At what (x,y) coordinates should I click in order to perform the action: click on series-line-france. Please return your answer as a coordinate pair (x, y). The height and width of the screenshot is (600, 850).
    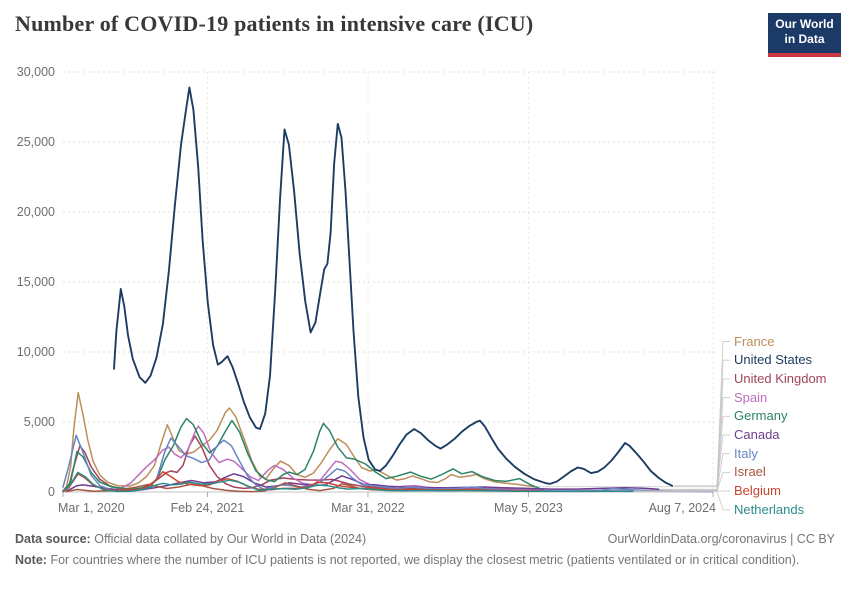
    Looking at the image, I should click on (299, 441).